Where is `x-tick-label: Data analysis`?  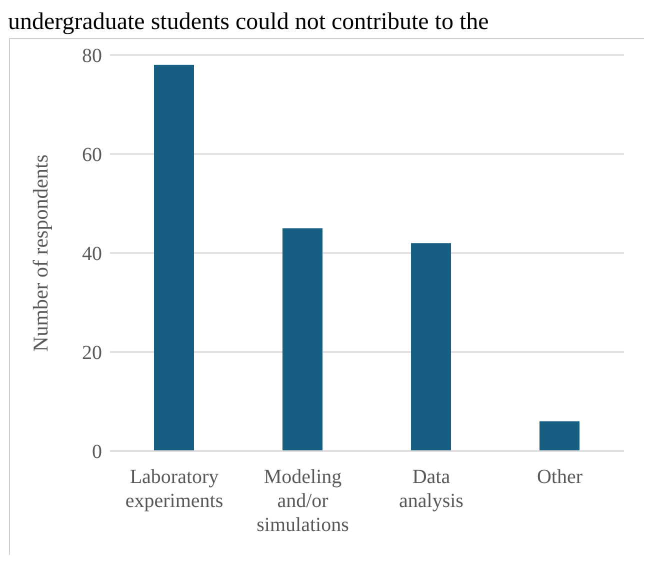 x-tick-label: Data analysis is located at coordinates (431, 489).